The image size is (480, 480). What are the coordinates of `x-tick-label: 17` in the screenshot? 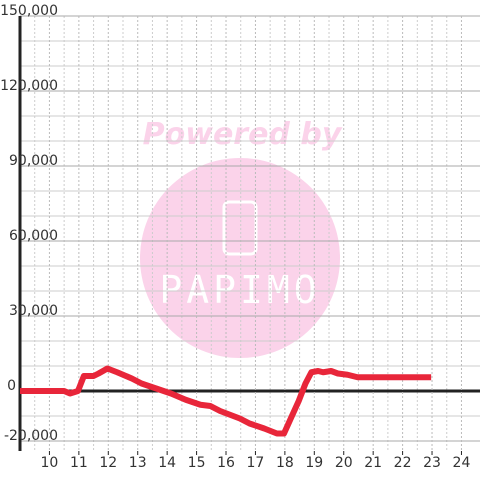 It's located at (256, 463).